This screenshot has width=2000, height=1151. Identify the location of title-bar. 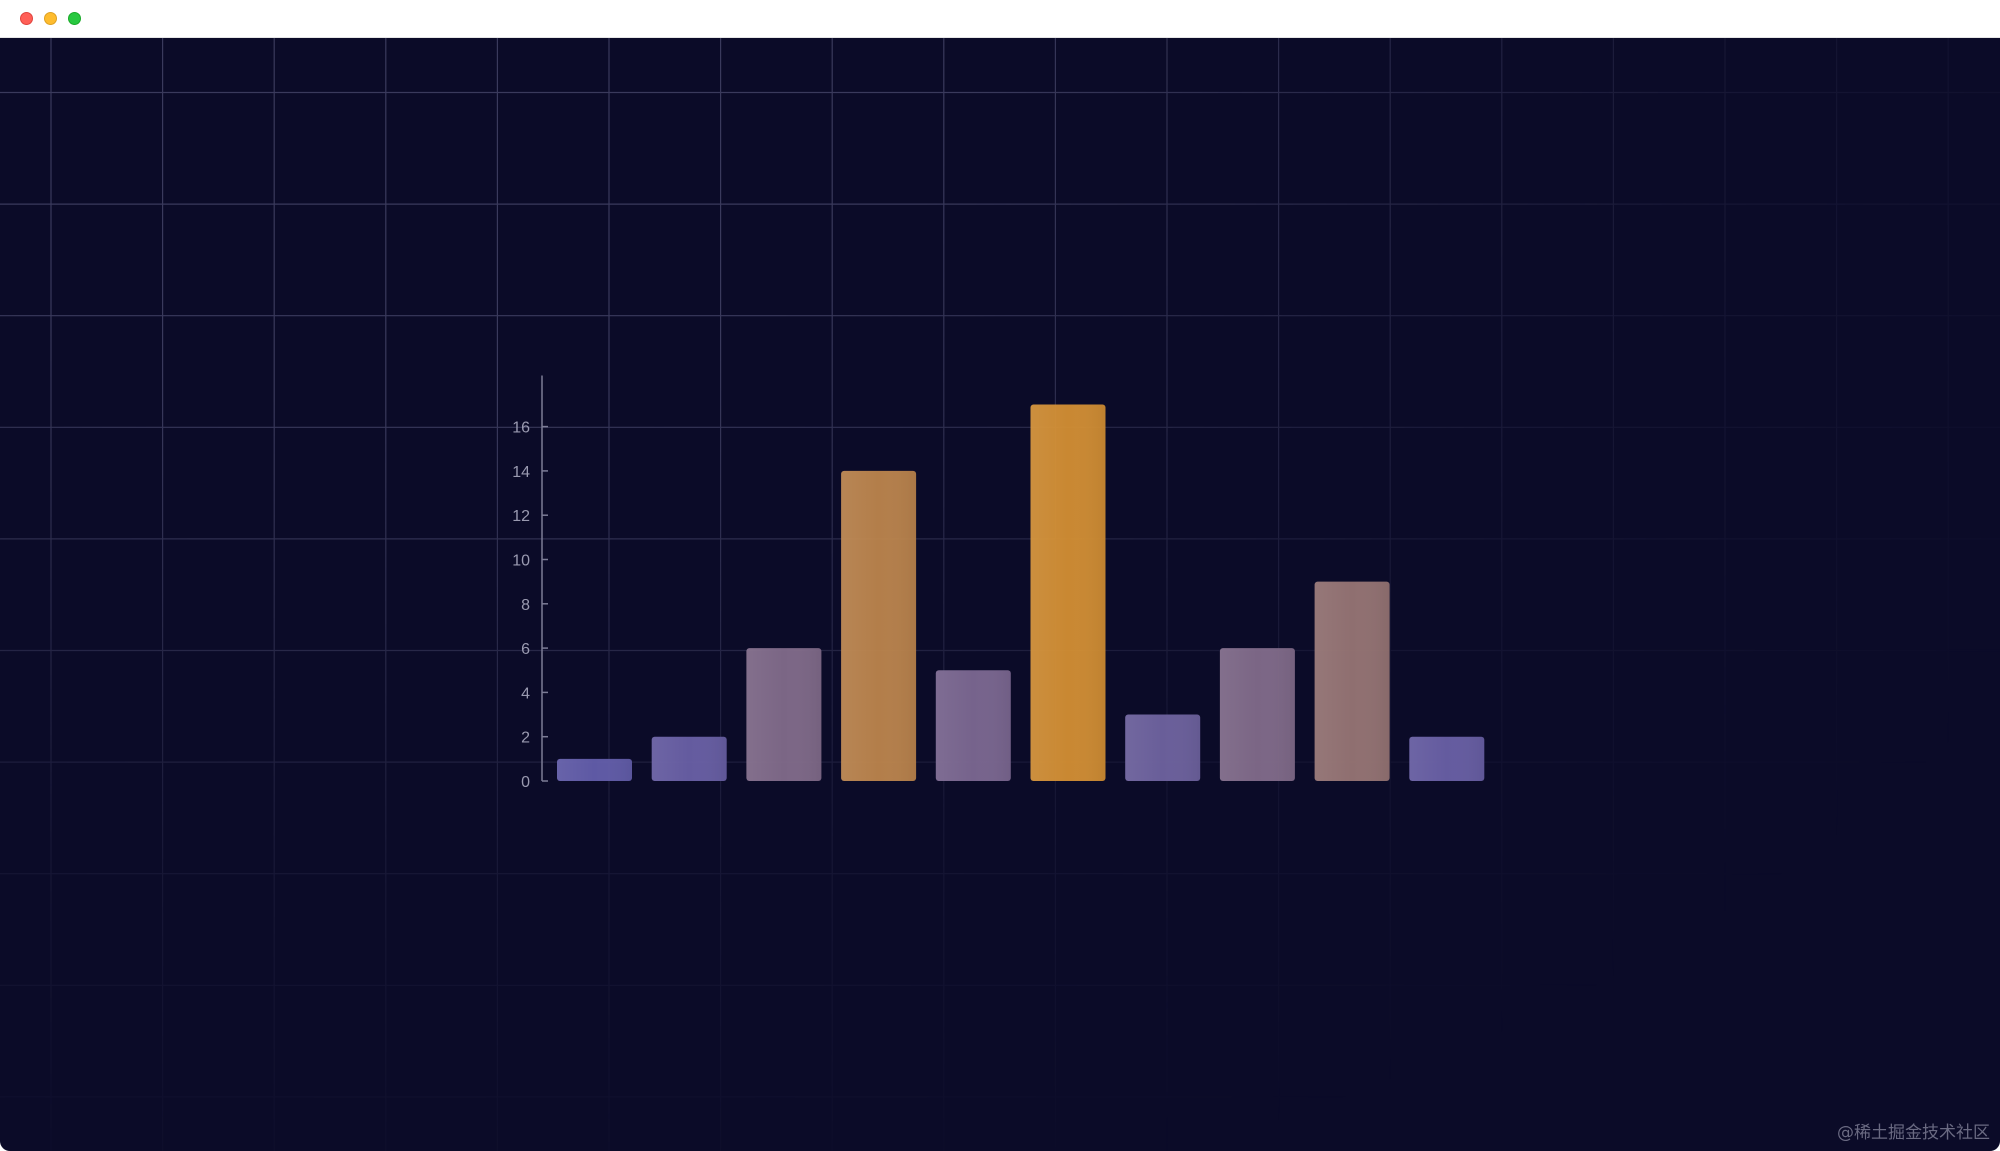
(1000, 19).